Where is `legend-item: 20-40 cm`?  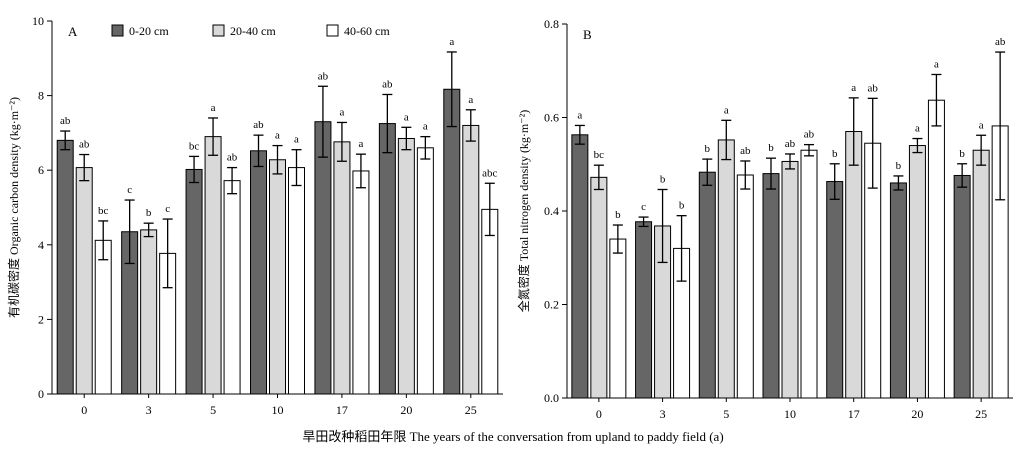 legend-item: 20-40 cm is located at coordinates (244, 31).